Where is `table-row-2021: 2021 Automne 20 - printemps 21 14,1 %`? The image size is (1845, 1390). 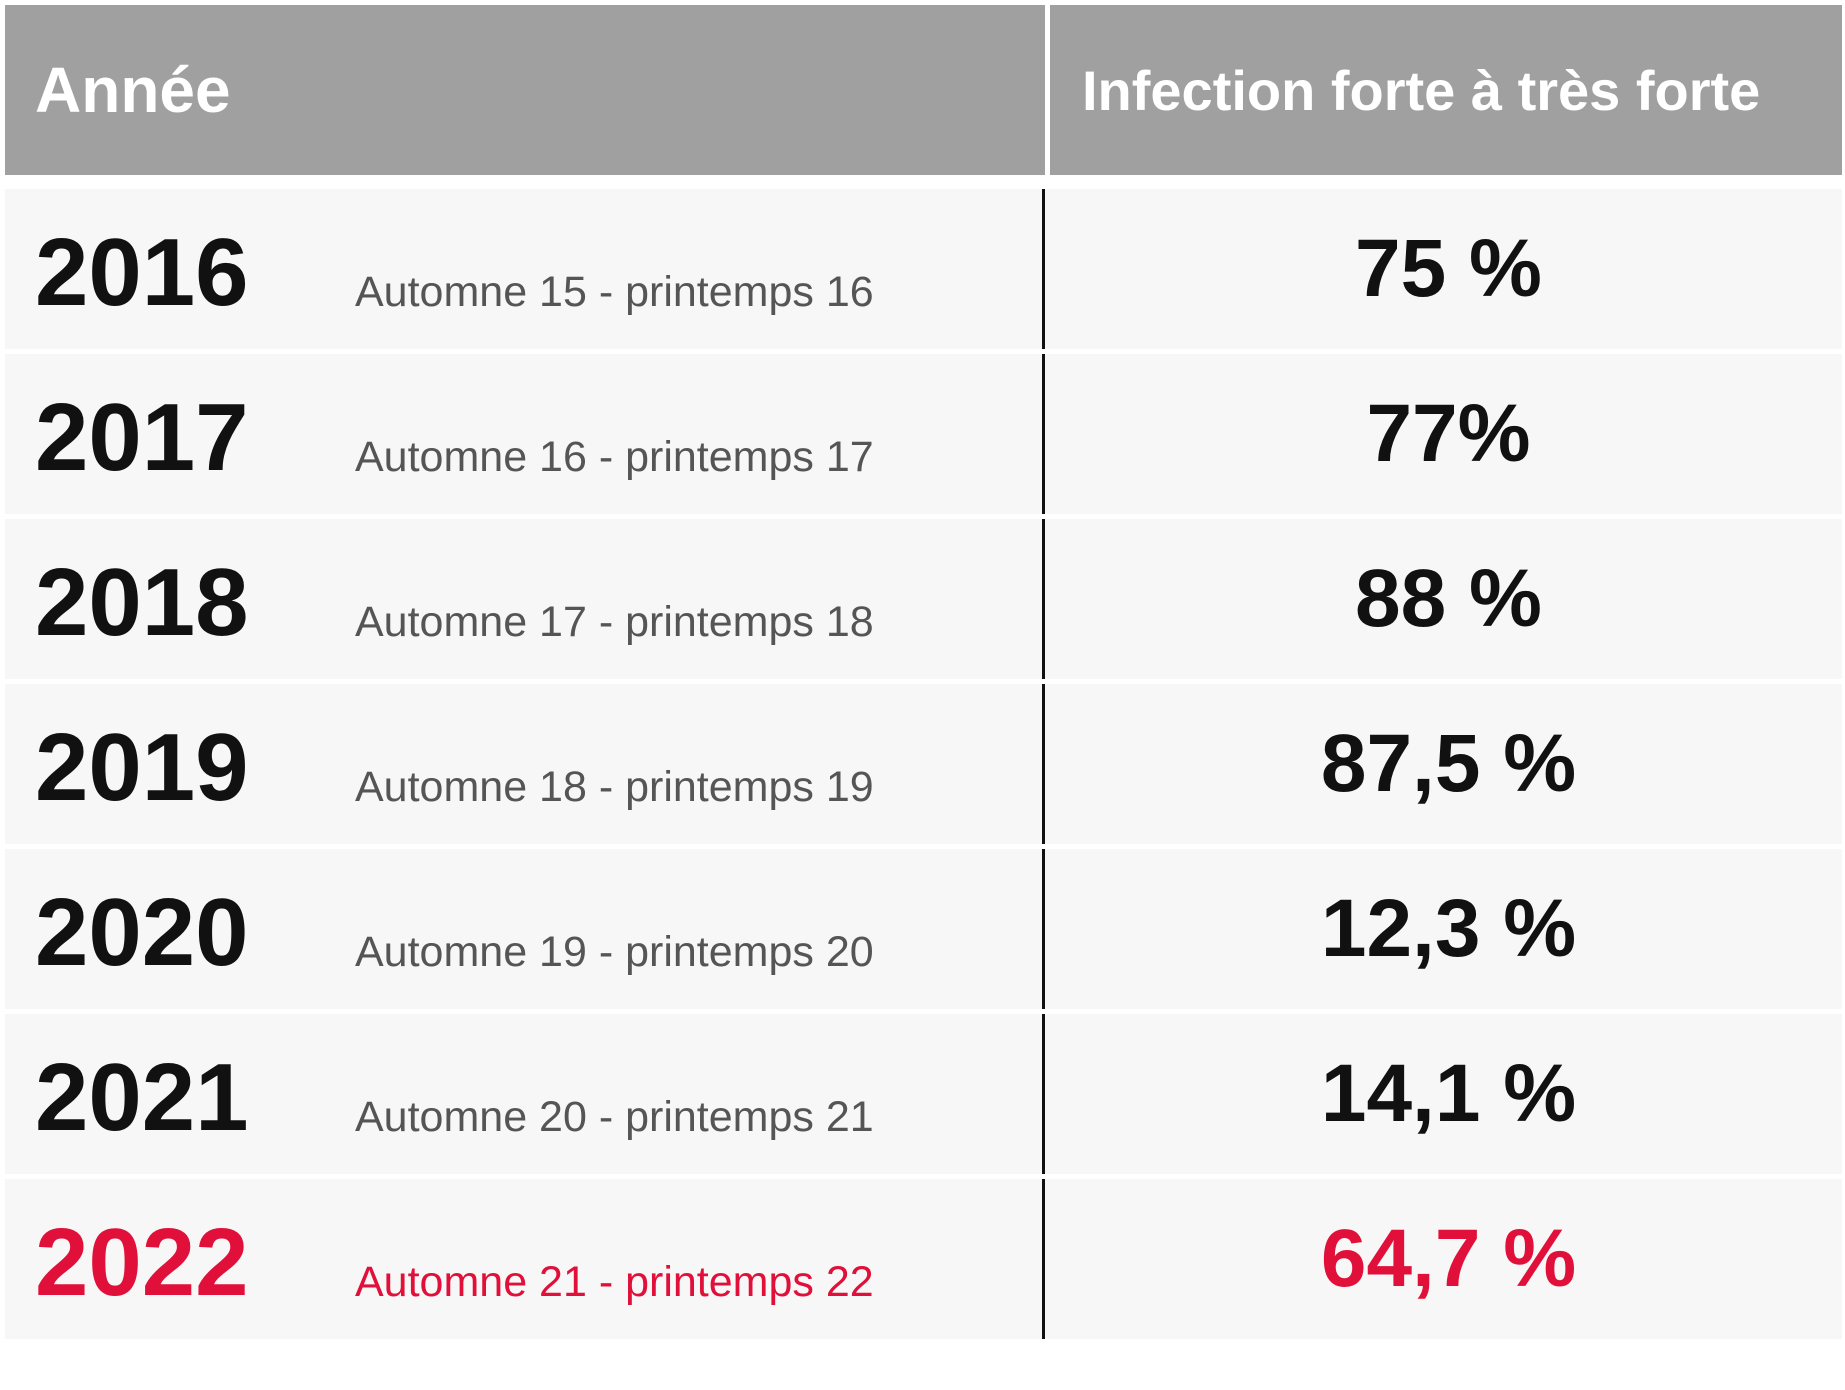
table-row-2021: 2021 Automne 20 - printemps 21 14,1 % is located at coordinates (923, 1094).